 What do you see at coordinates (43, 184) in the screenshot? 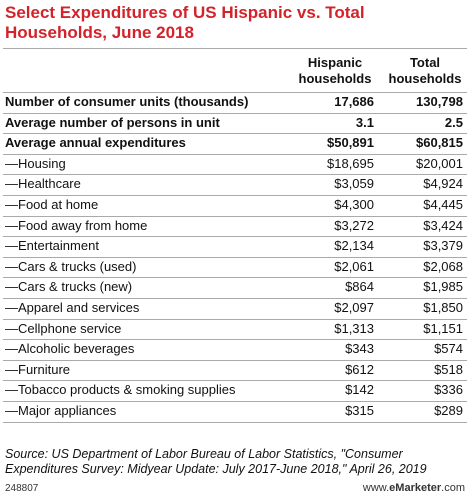
I see `row-label: —Healthcare` at bounding box center [43, 184].